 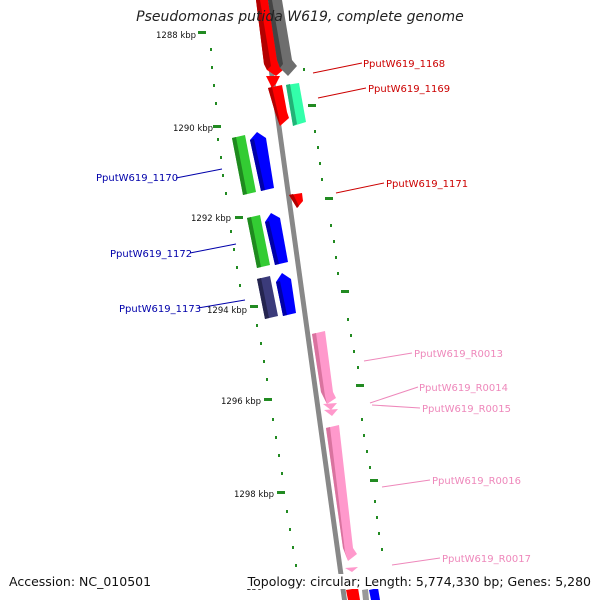 I want to click on outer-tick-ring, so click(x=343, y=309).